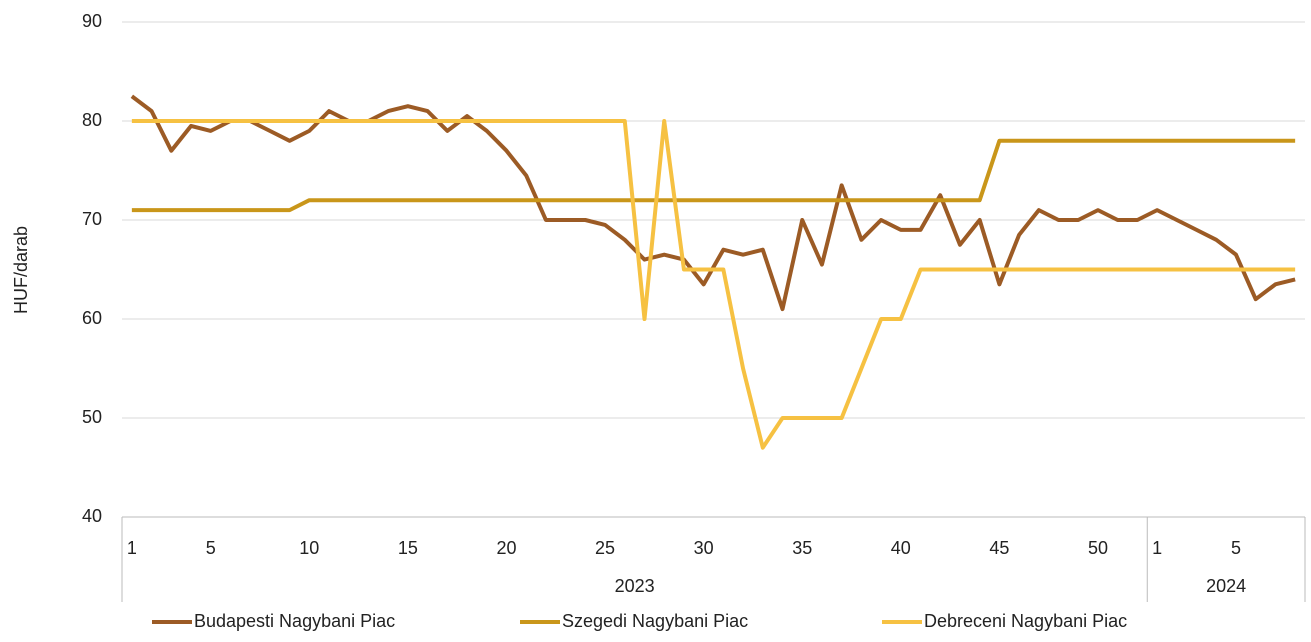 This screenshot has width=1311, height=642. Describe the element at coordinates (92, 219) in the screenshot. I see `y-tick-label: 70` at that location.